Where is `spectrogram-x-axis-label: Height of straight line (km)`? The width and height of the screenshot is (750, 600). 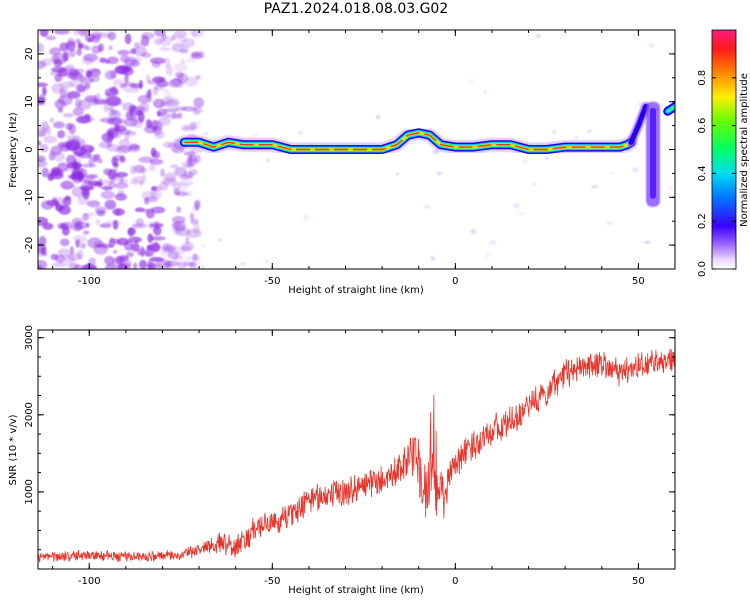
spectrogram-x-axis-label: Height of straight line (km) is located at coordinates (356, 290).